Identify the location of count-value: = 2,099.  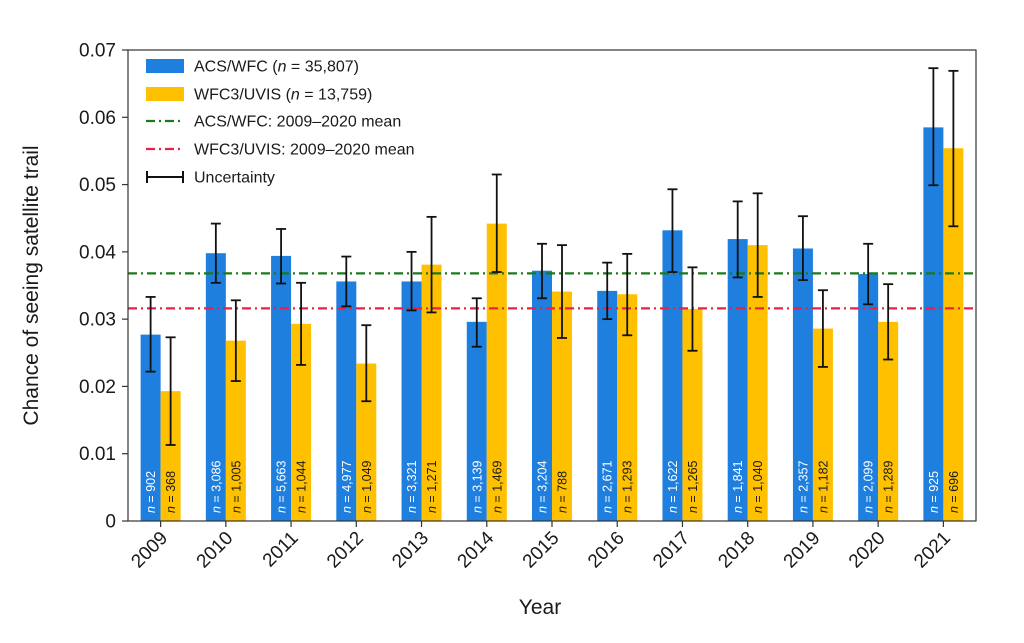
(869, 483).